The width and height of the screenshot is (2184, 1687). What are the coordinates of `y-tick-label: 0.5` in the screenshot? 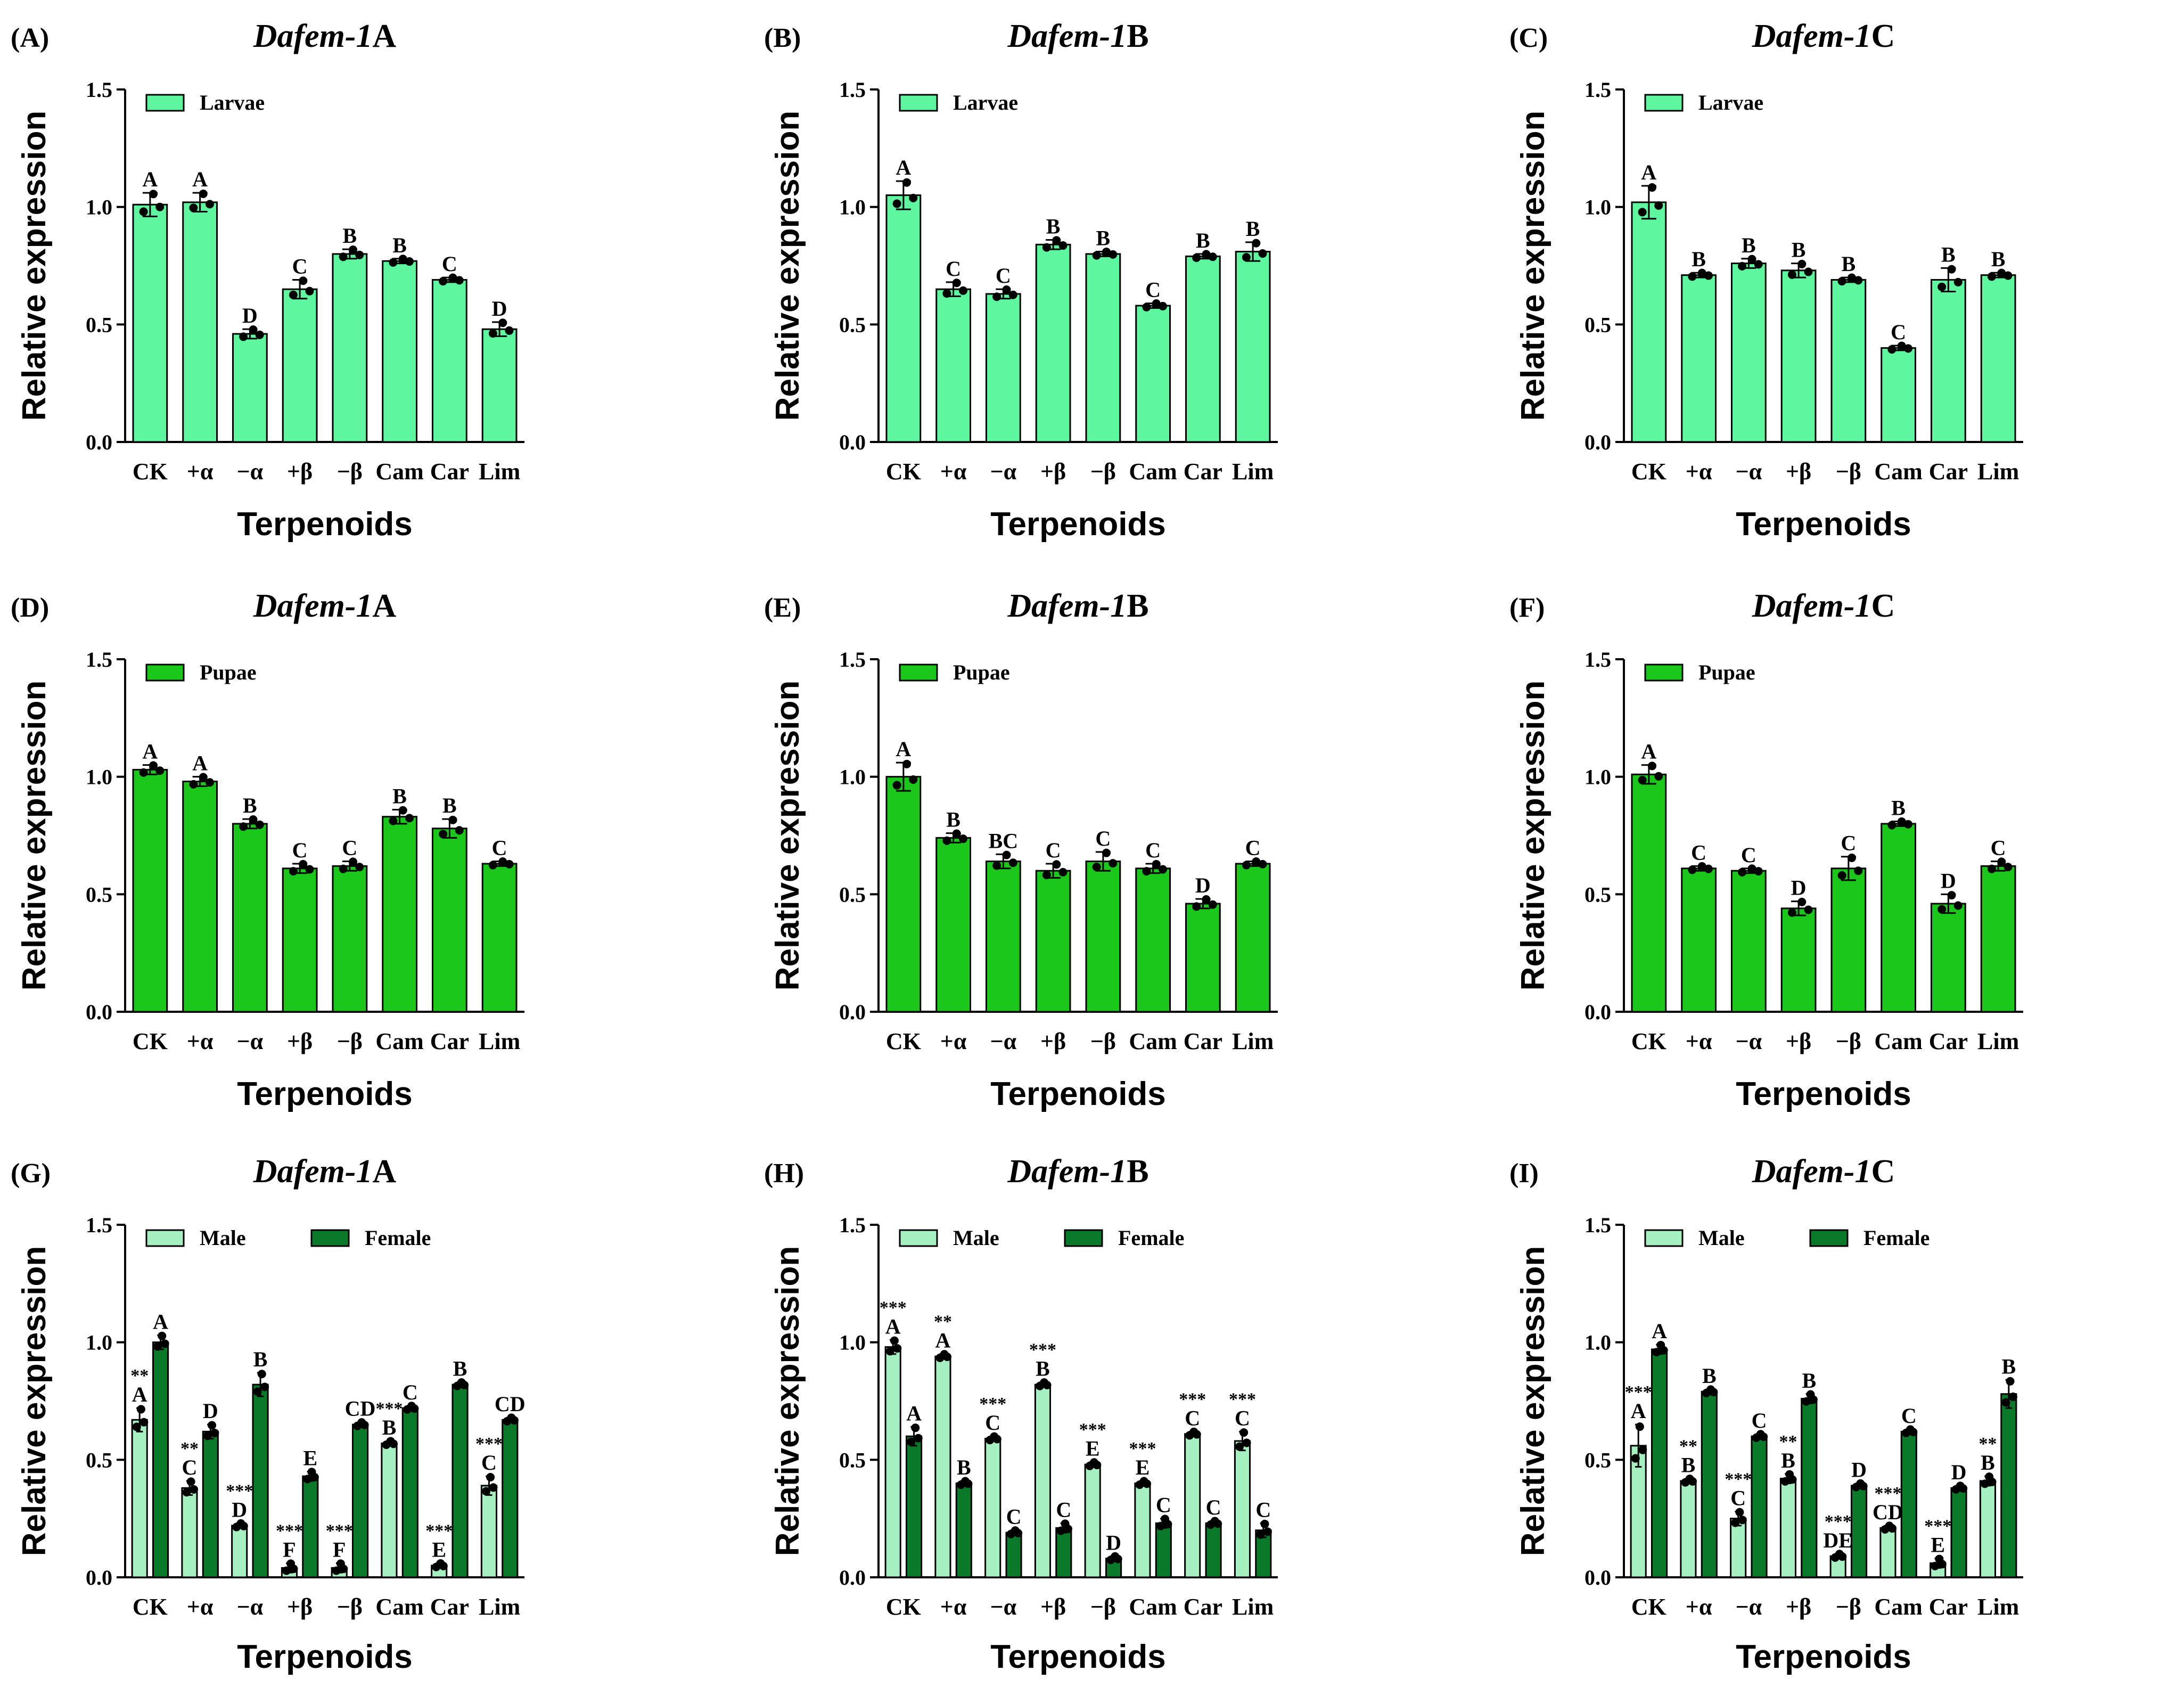 It's located at (853, 894).